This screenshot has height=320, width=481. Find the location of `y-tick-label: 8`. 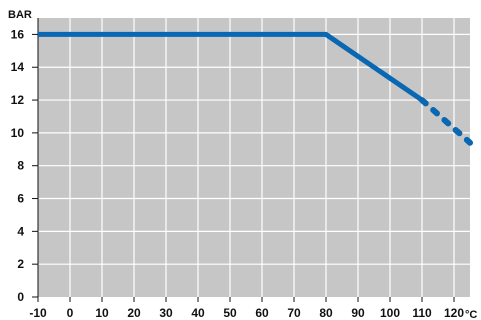

y-tick-label: 8 is located at coordinates (20, 166).